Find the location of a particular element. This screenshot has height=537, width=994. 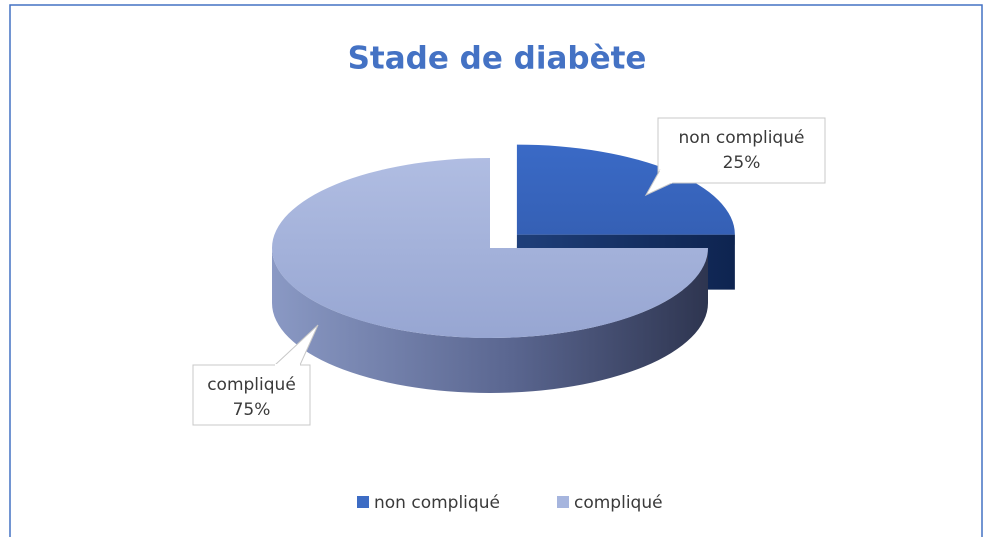

slice-side is located at coordinates (490, 320).